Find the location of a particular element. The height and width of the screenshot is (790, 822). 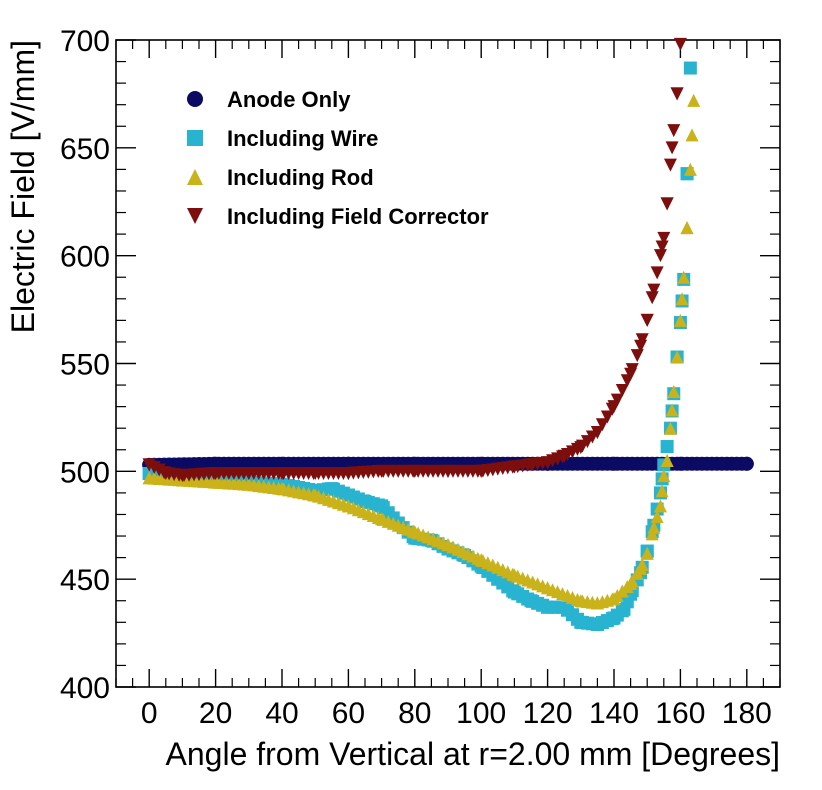

x-tick-label: 180 is located at coordinates (747, 713).